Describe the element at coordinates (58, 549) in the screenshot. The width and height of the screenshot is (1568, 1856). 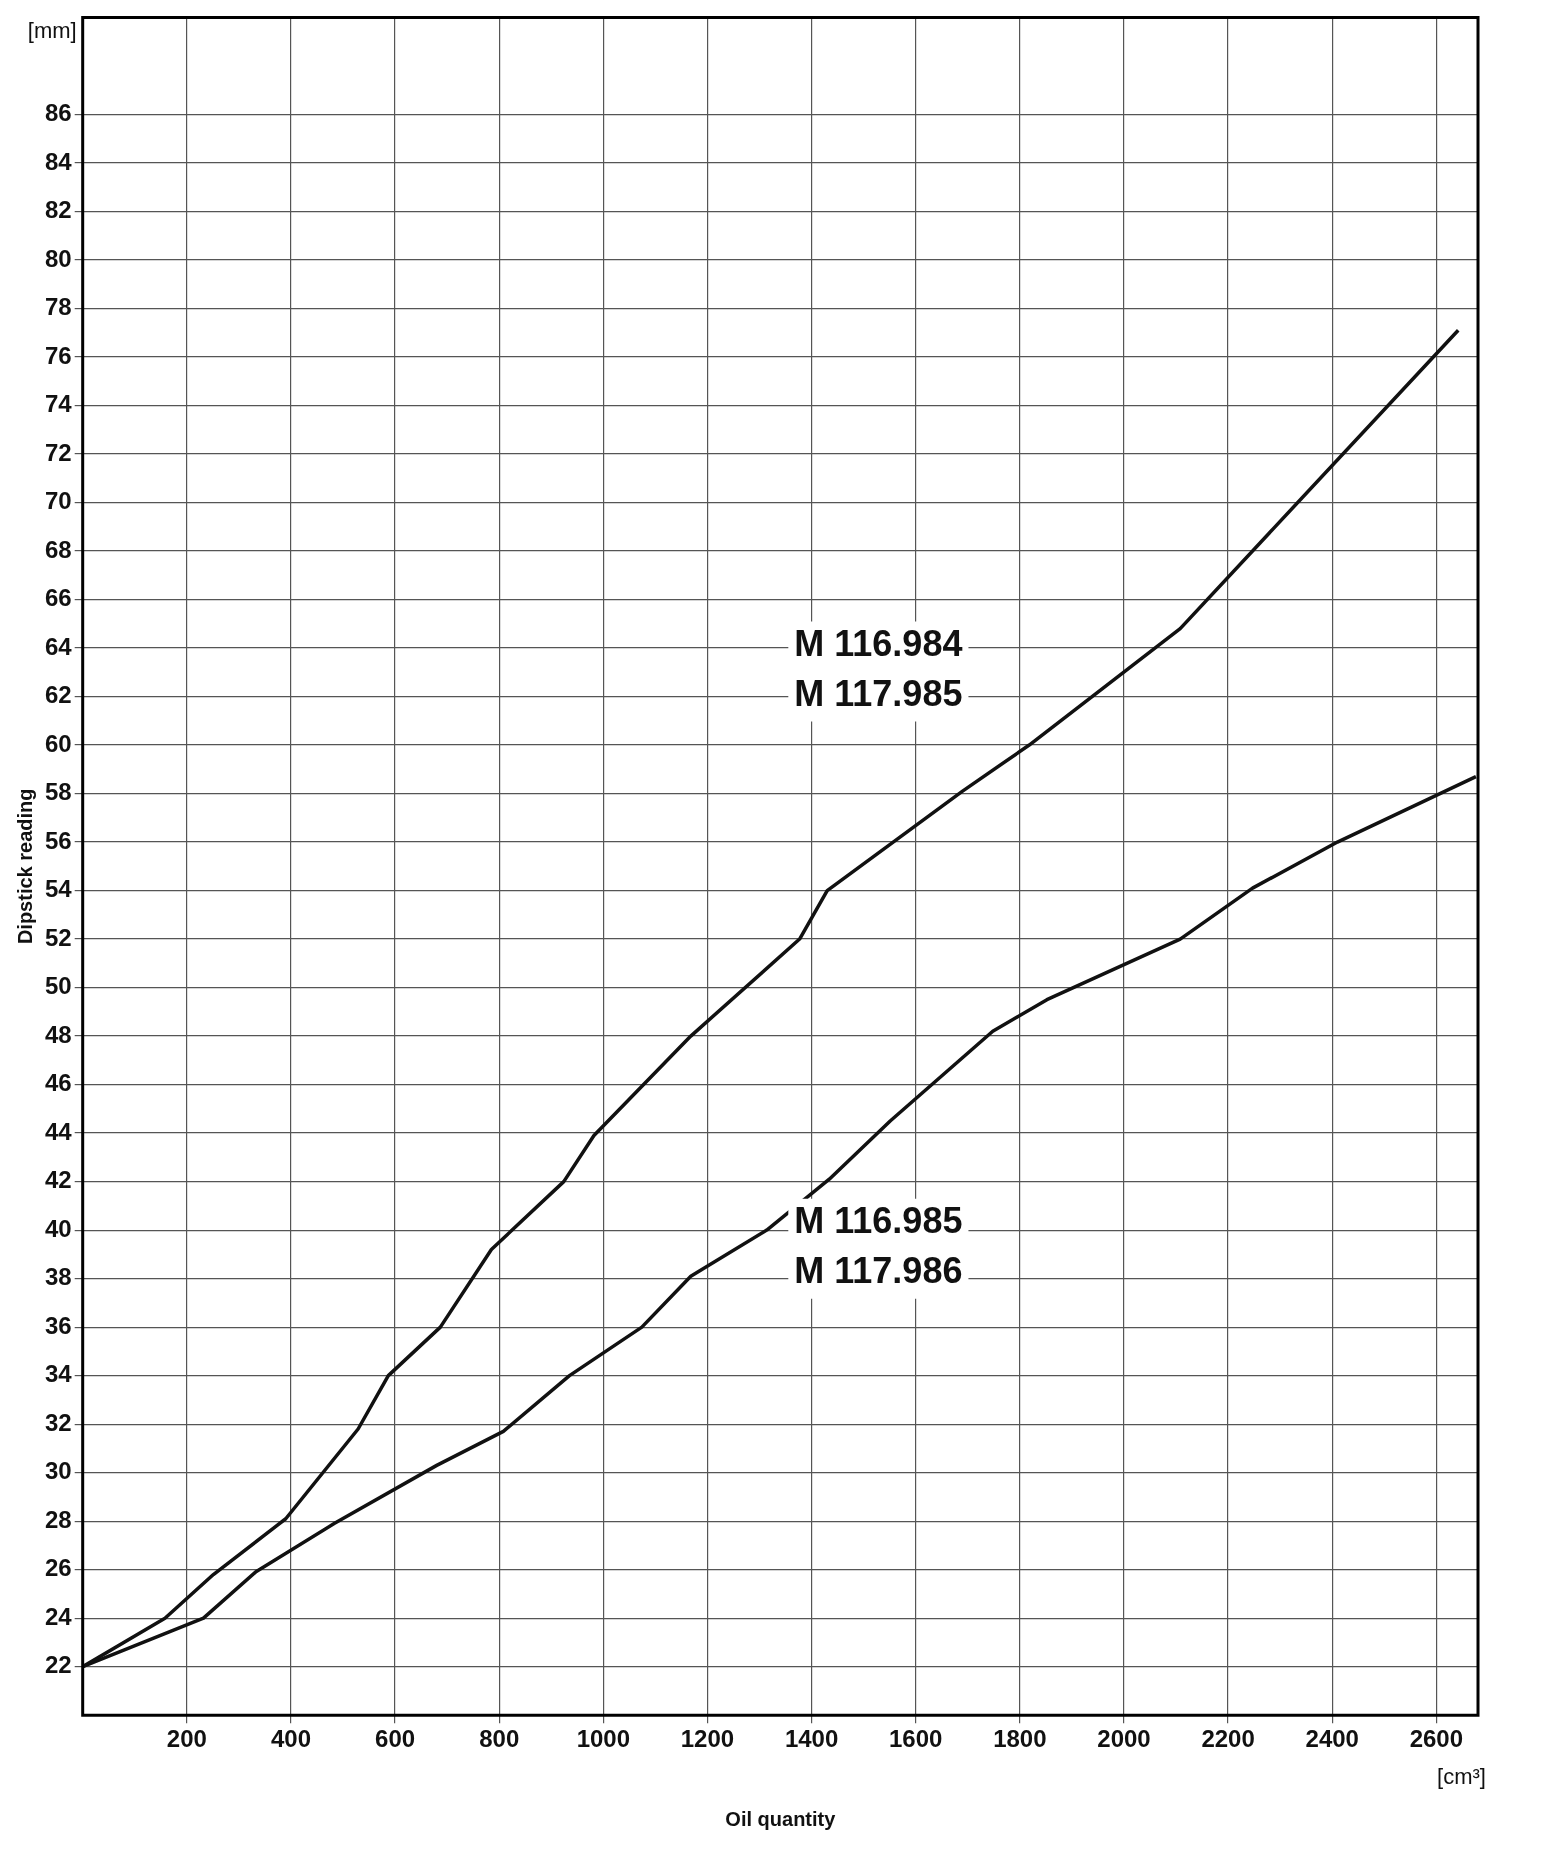
I see `y-tick-label: 68` at that location.